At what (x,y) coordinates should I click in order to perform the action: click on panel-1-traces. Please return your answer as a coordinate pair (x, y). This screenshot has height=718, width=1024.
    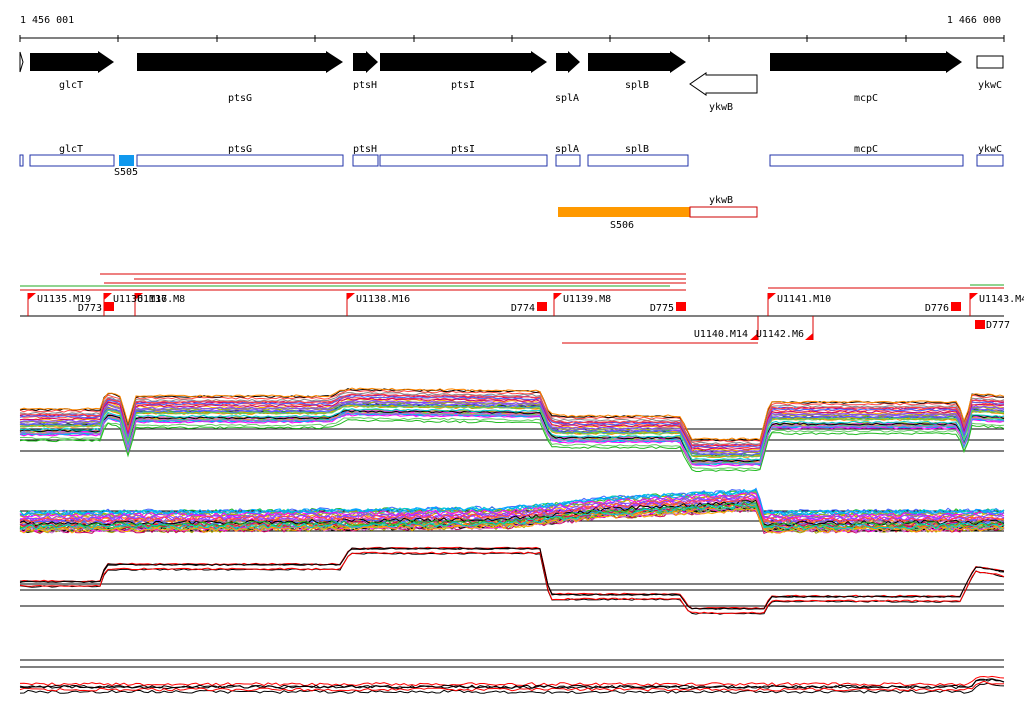
    Looking at the image, I should click on (512, 429).